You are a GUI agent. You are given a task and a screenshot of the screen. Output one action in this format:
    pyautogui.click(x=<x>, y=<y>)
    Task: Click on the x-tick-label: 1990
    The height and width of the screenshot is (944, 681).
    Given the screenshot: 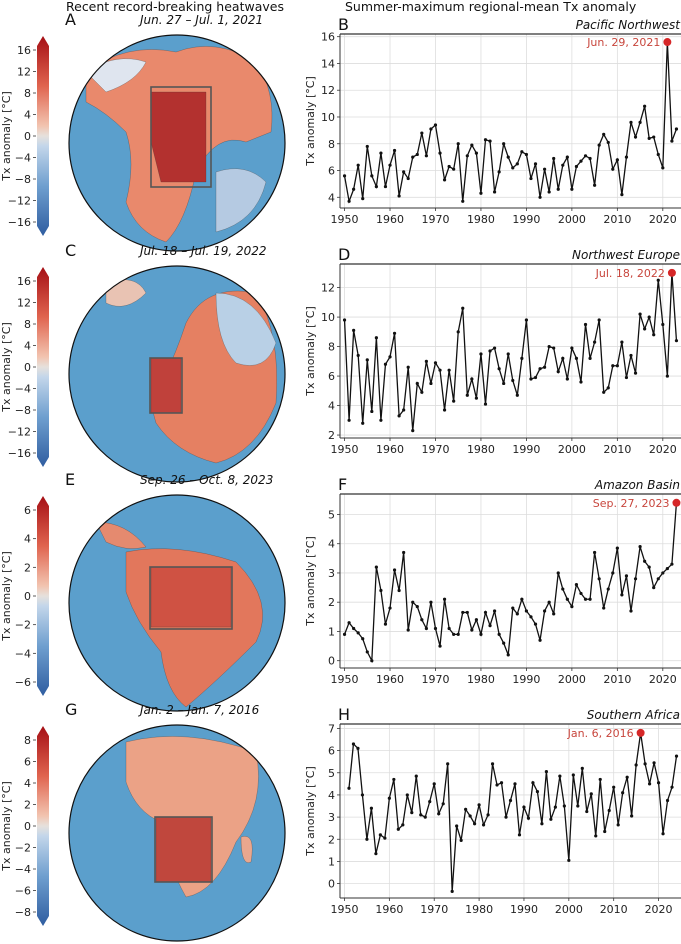 What is the action you would take?
    pyautogui.click(x=526, y=449)
    